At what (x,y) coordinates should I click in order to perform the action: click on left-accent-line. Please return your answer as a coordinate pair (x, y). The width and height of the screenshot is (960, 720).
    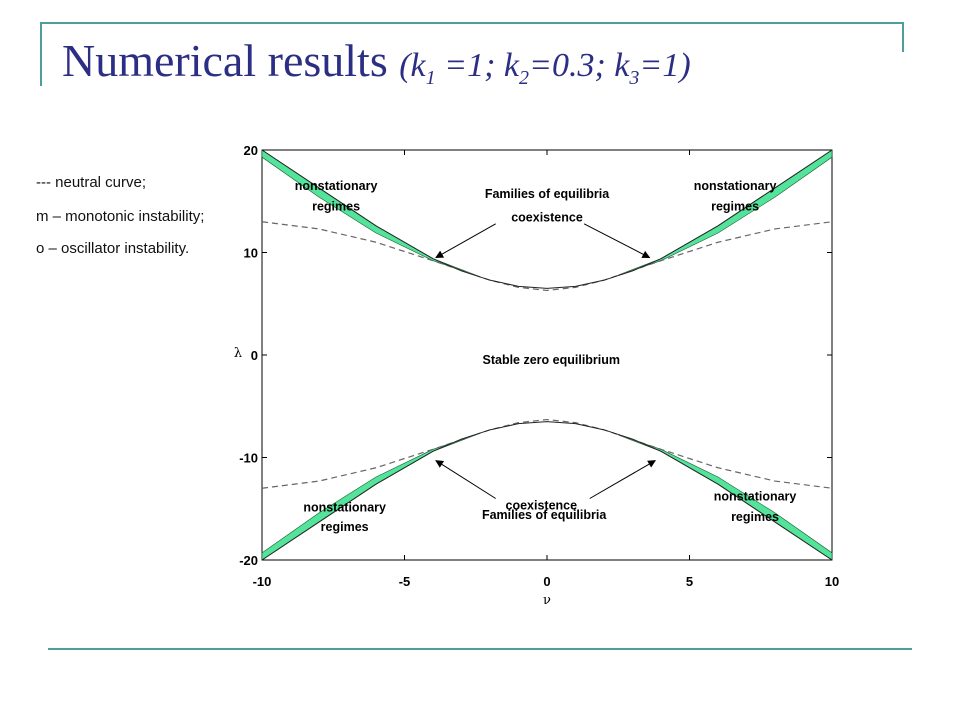
    Looking at the image, I should click on (41, 54).